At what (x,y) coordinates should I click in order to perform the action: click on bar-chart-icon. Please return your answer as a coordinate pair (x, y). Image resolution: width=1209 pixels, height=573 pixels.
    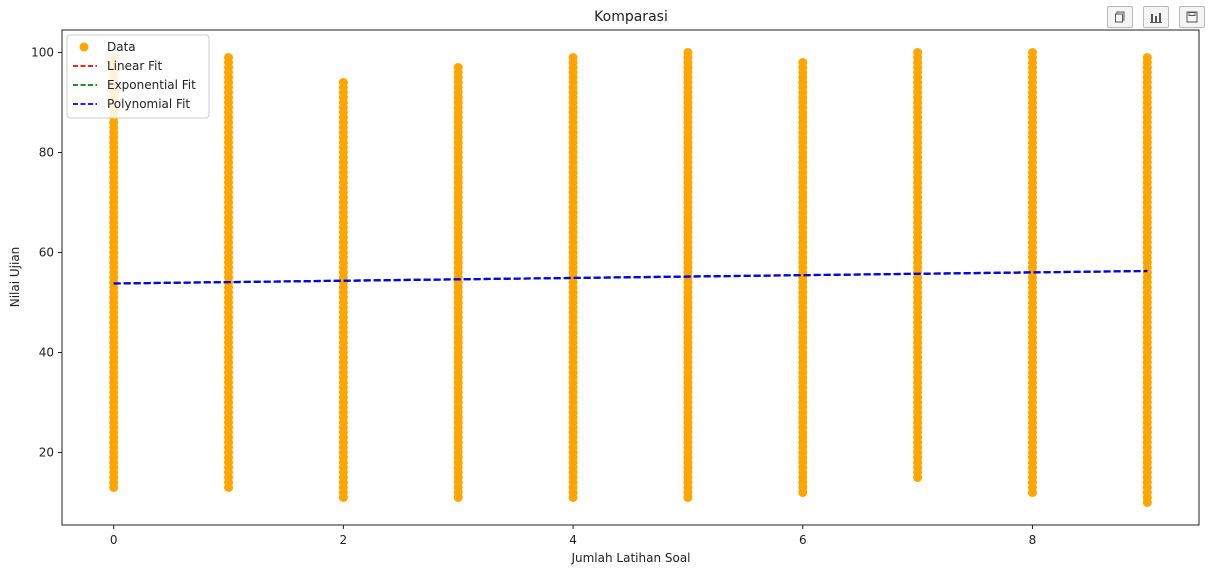
    Looking at the image, I should click on (1156, 18).